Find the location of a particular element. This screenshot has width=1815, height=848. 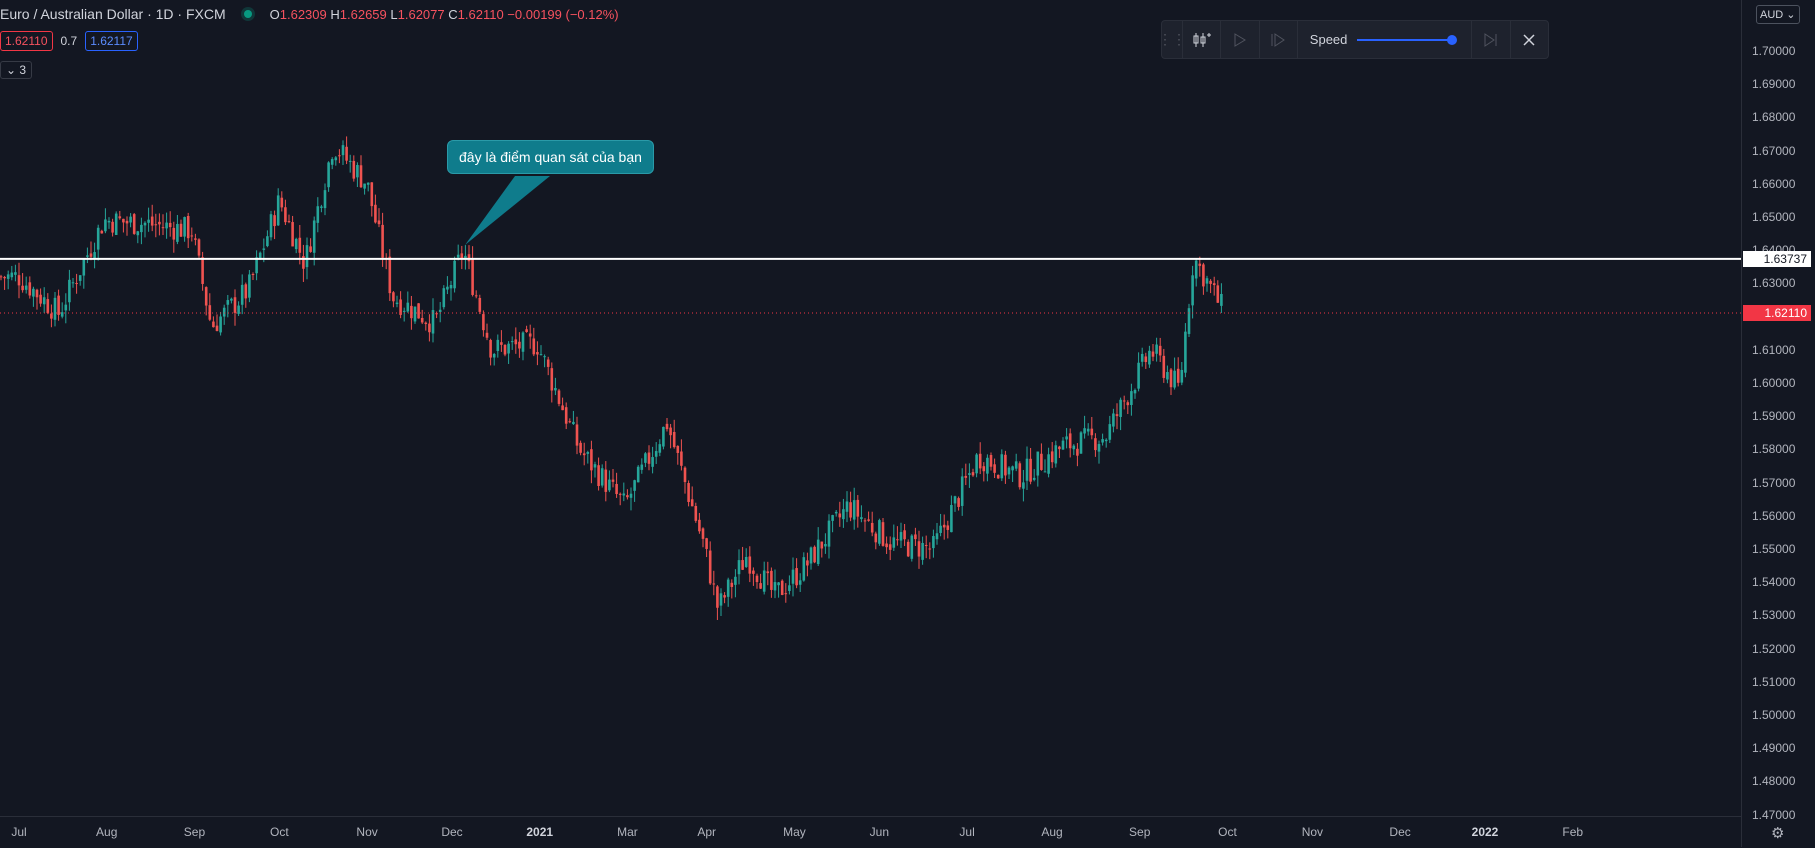

close-label: C is located at coordinates (453, 14).